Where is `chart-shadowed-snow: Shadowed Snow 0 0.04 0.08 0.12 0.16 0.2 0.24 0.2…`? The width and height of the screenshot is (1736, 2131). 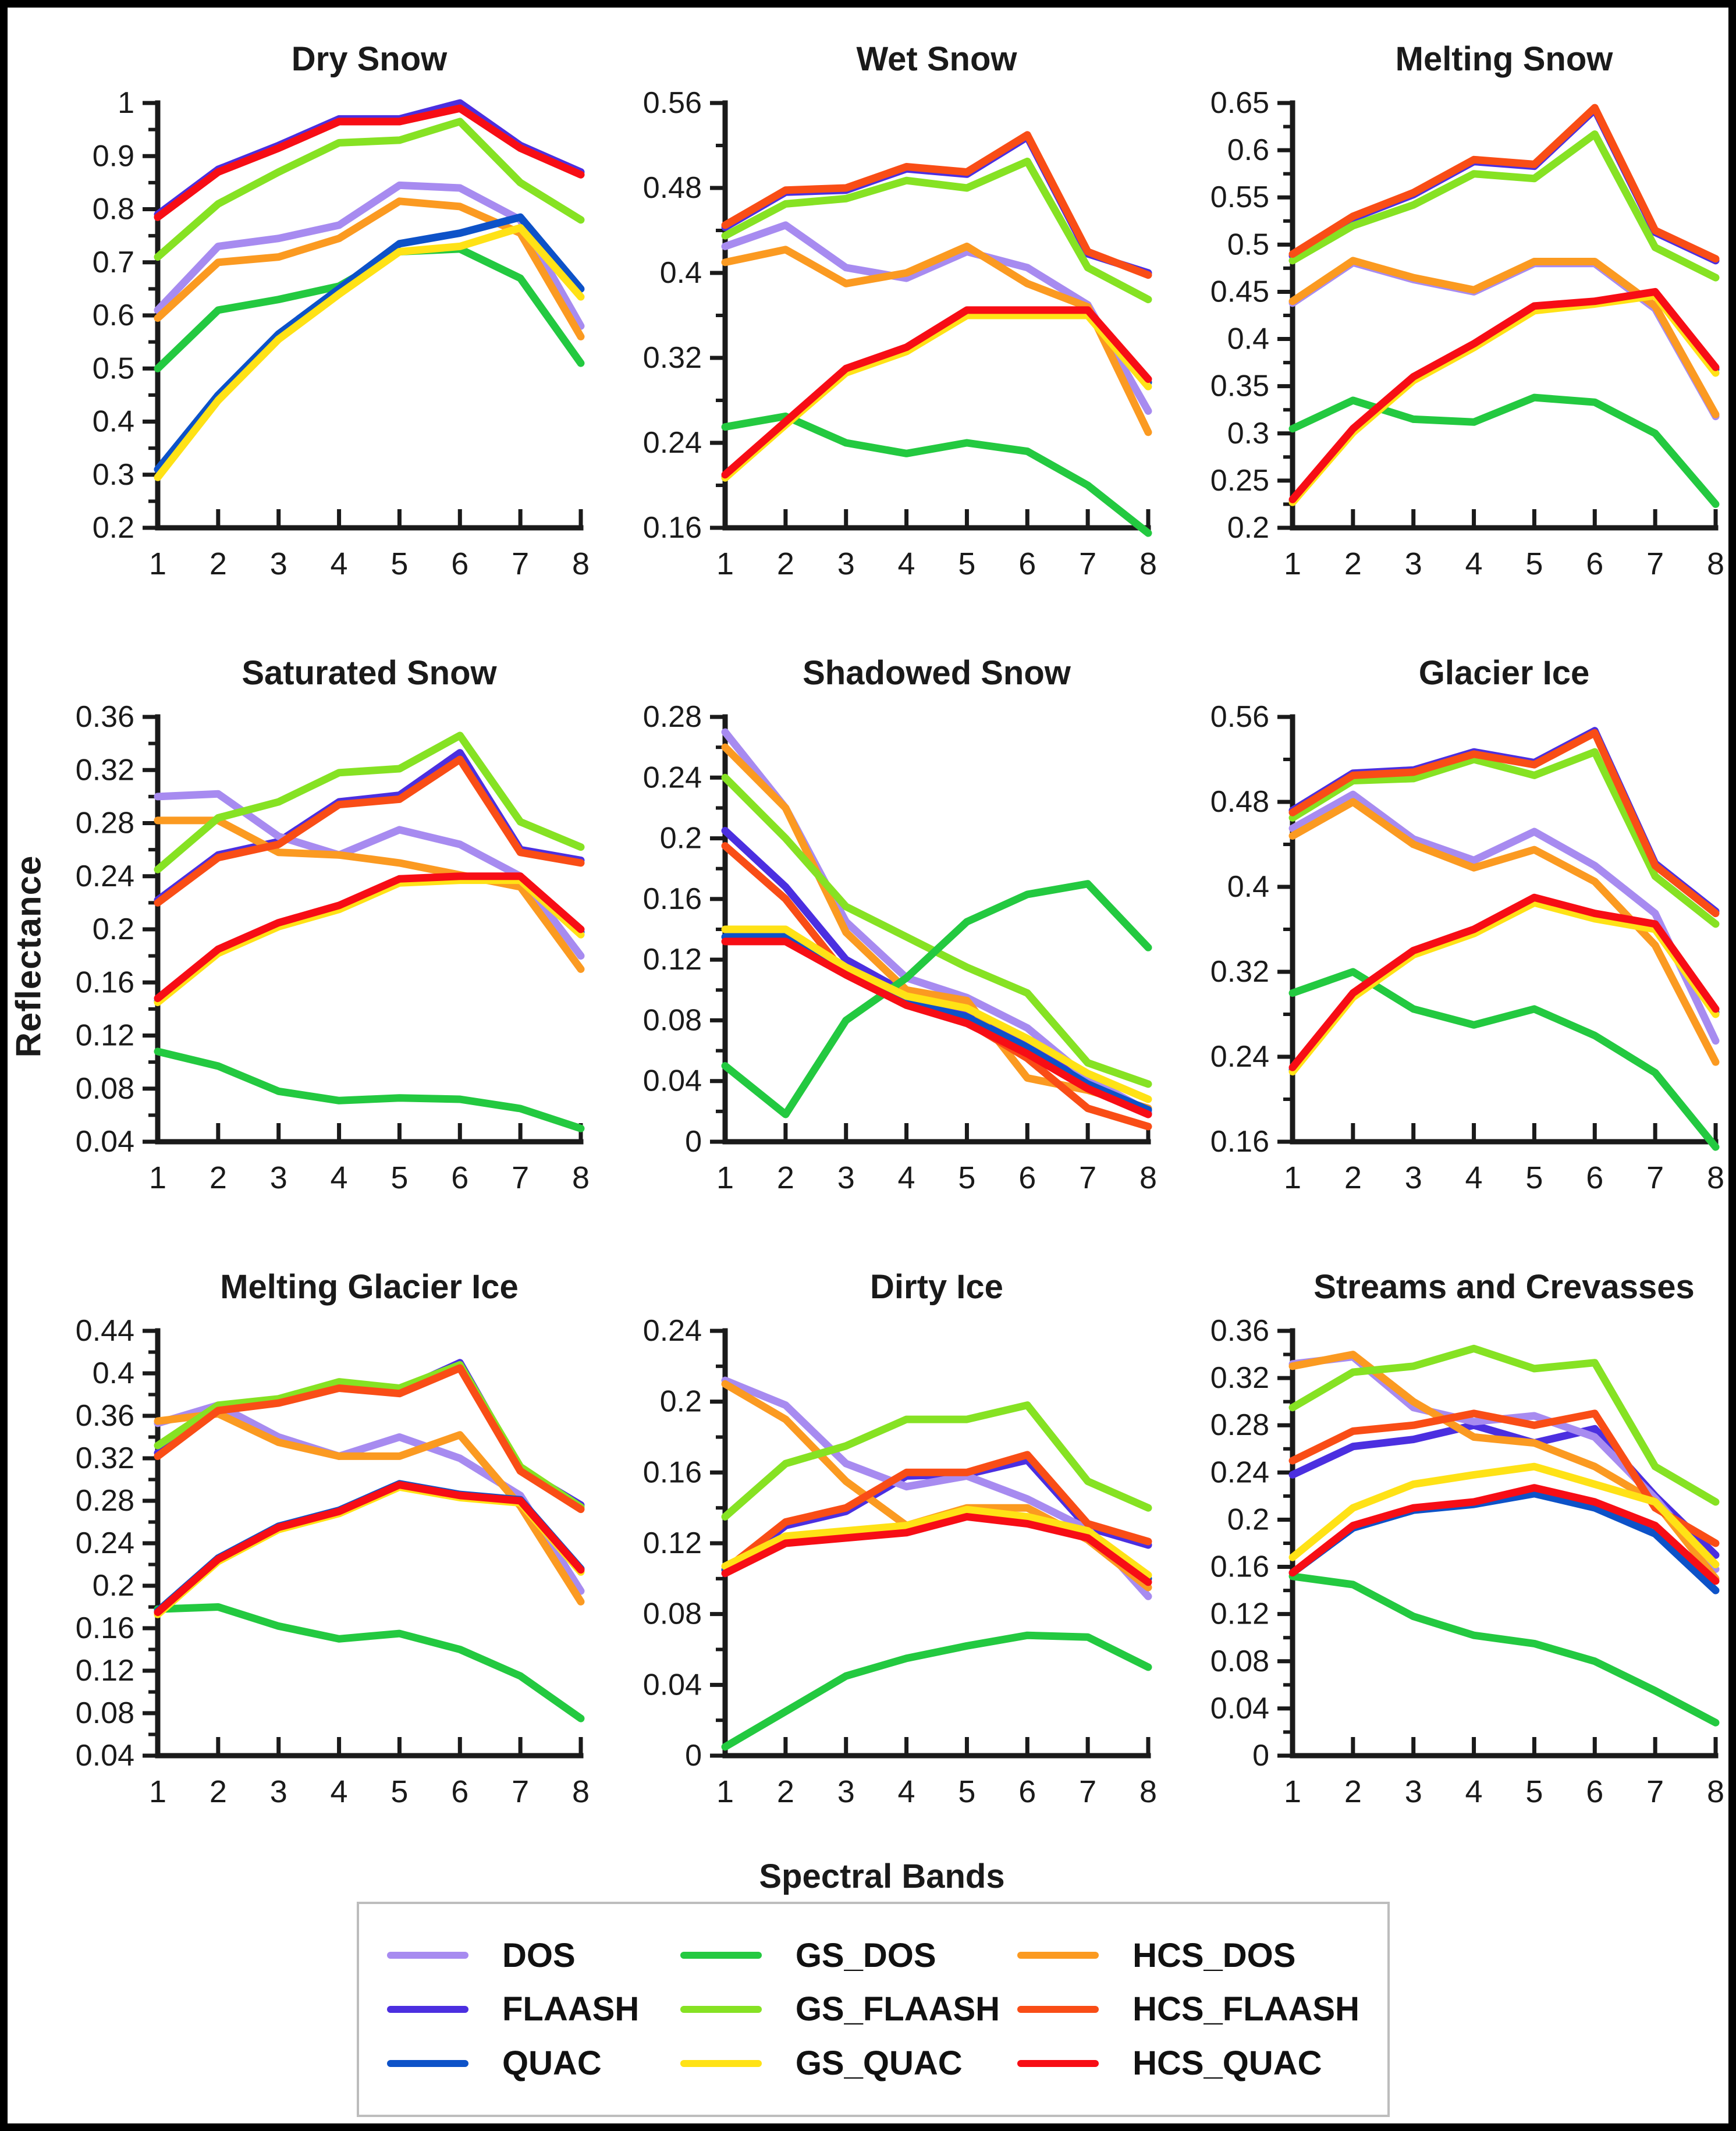 chart-shadowed-snow: Shadowed Snow 0 0.04 0.08 0.12 0.16 0.2 0.24 0.2… is located at coordinates (882, 941).